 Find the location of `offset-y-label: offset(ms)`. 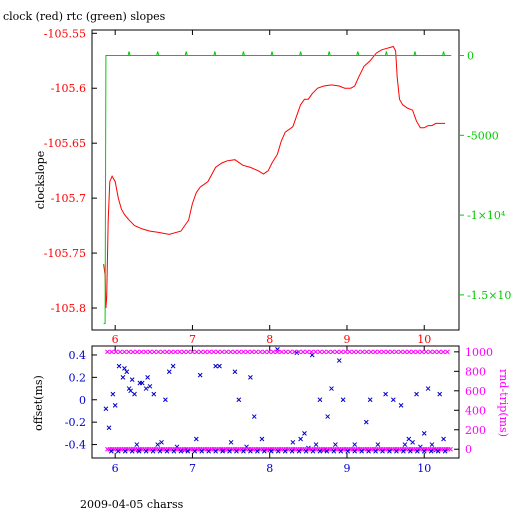

offset-y-label: offset(ms) is located at coordinates (38, 403).